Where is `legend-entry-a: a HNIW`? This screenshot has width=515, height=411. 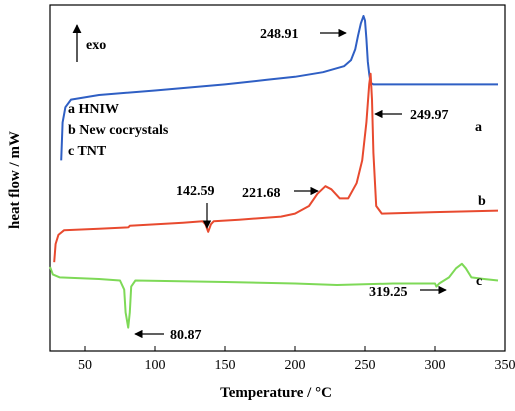 legend-entry-a: a HNIW is located at coordinates (93, 109).